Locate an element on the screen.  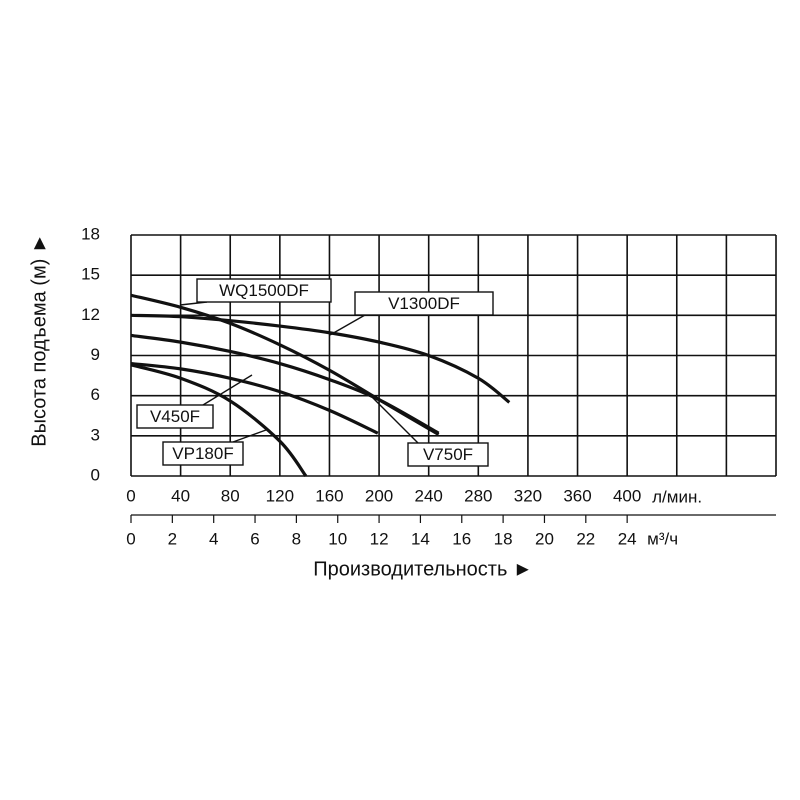
series-label: VP180F is located at coordinates (202, 453).